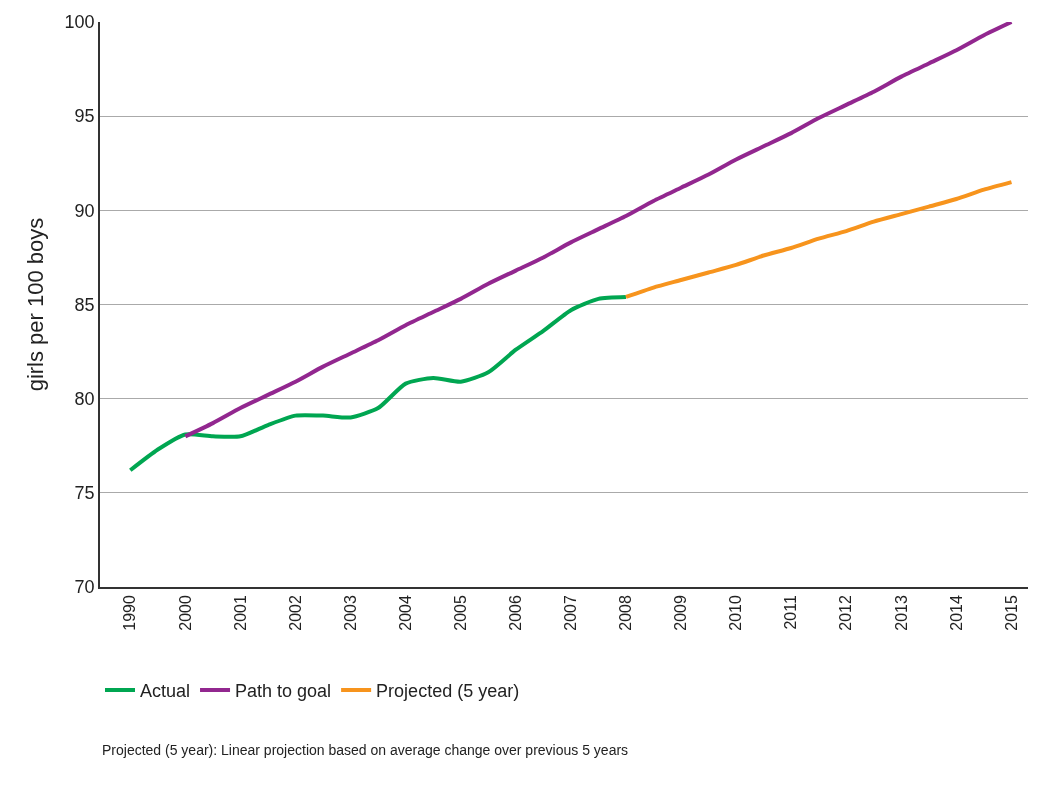 The width and height of the screenshot is (1048, 787). I want to click on legend-label: Projected (5 year), so click(448, 690).